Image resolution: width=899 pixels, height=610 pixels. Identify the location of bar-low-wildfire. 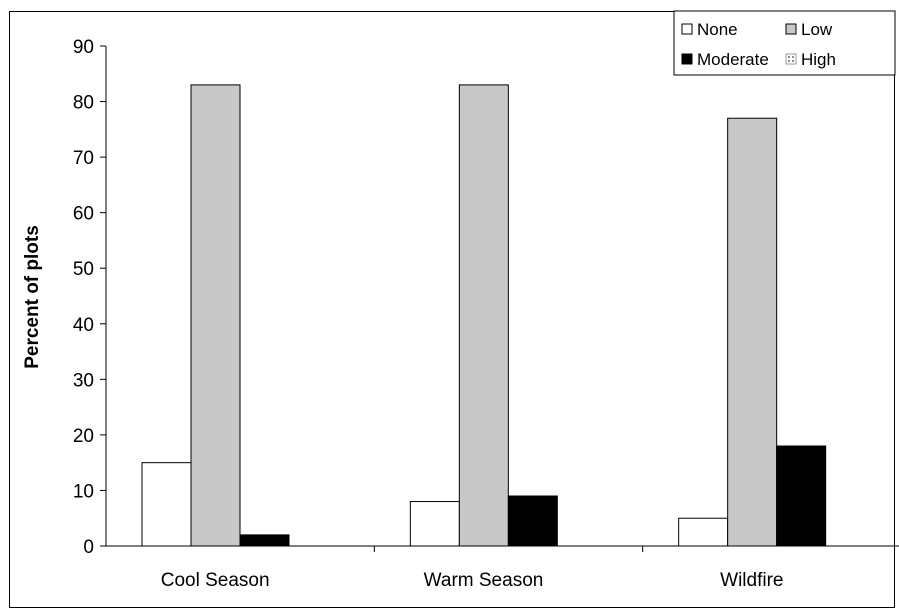
(752, 332).